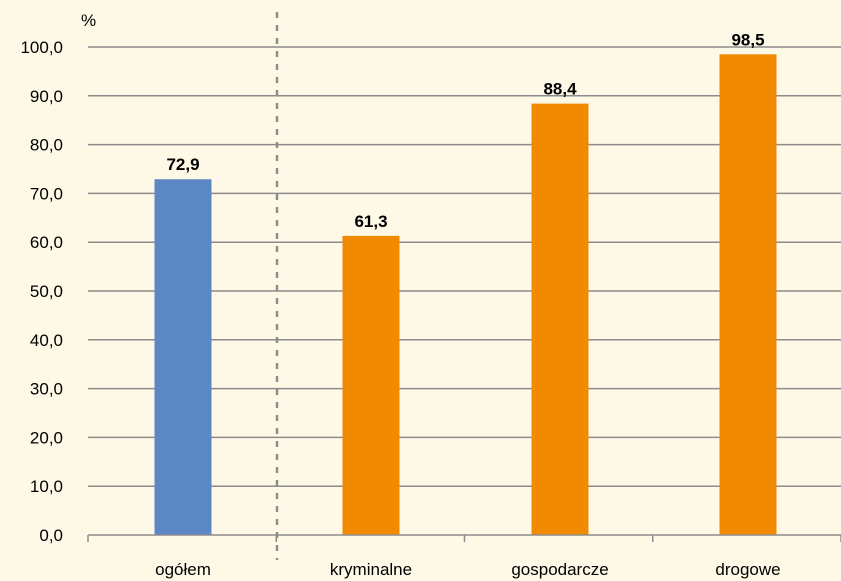  Describe the element at coordinates (370, 221) in the screenshot. I see `data-label: 61,3` at that location.